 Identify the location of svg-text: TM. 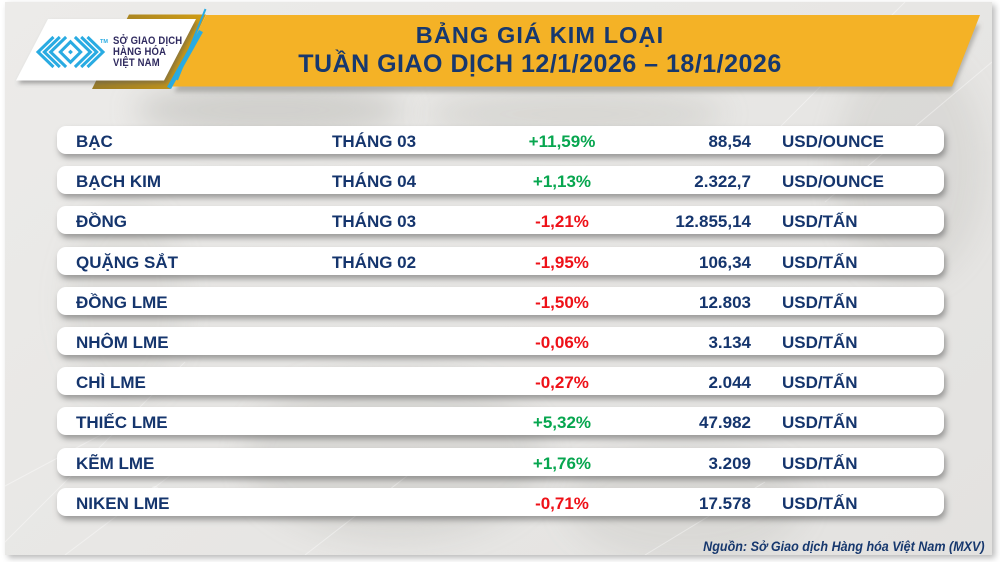
(104, 42).